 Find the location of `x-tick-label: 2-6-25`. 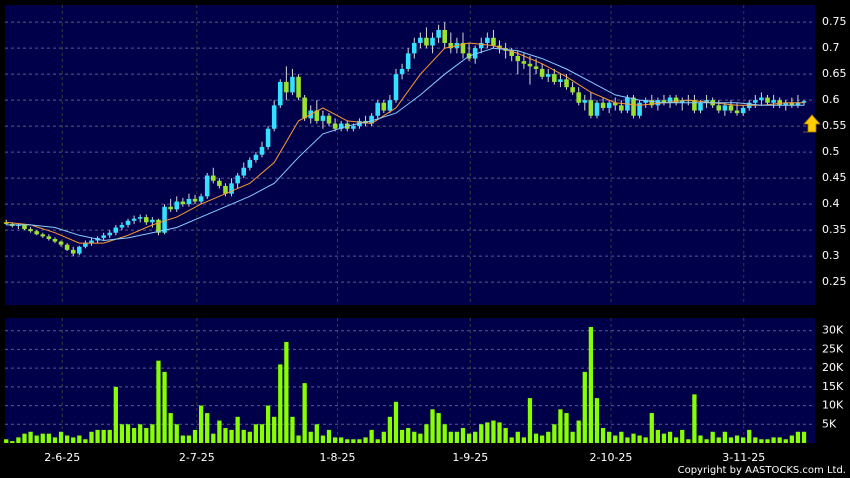

x-tick-label: 2-6-25 is located at coordinates (62, 457).